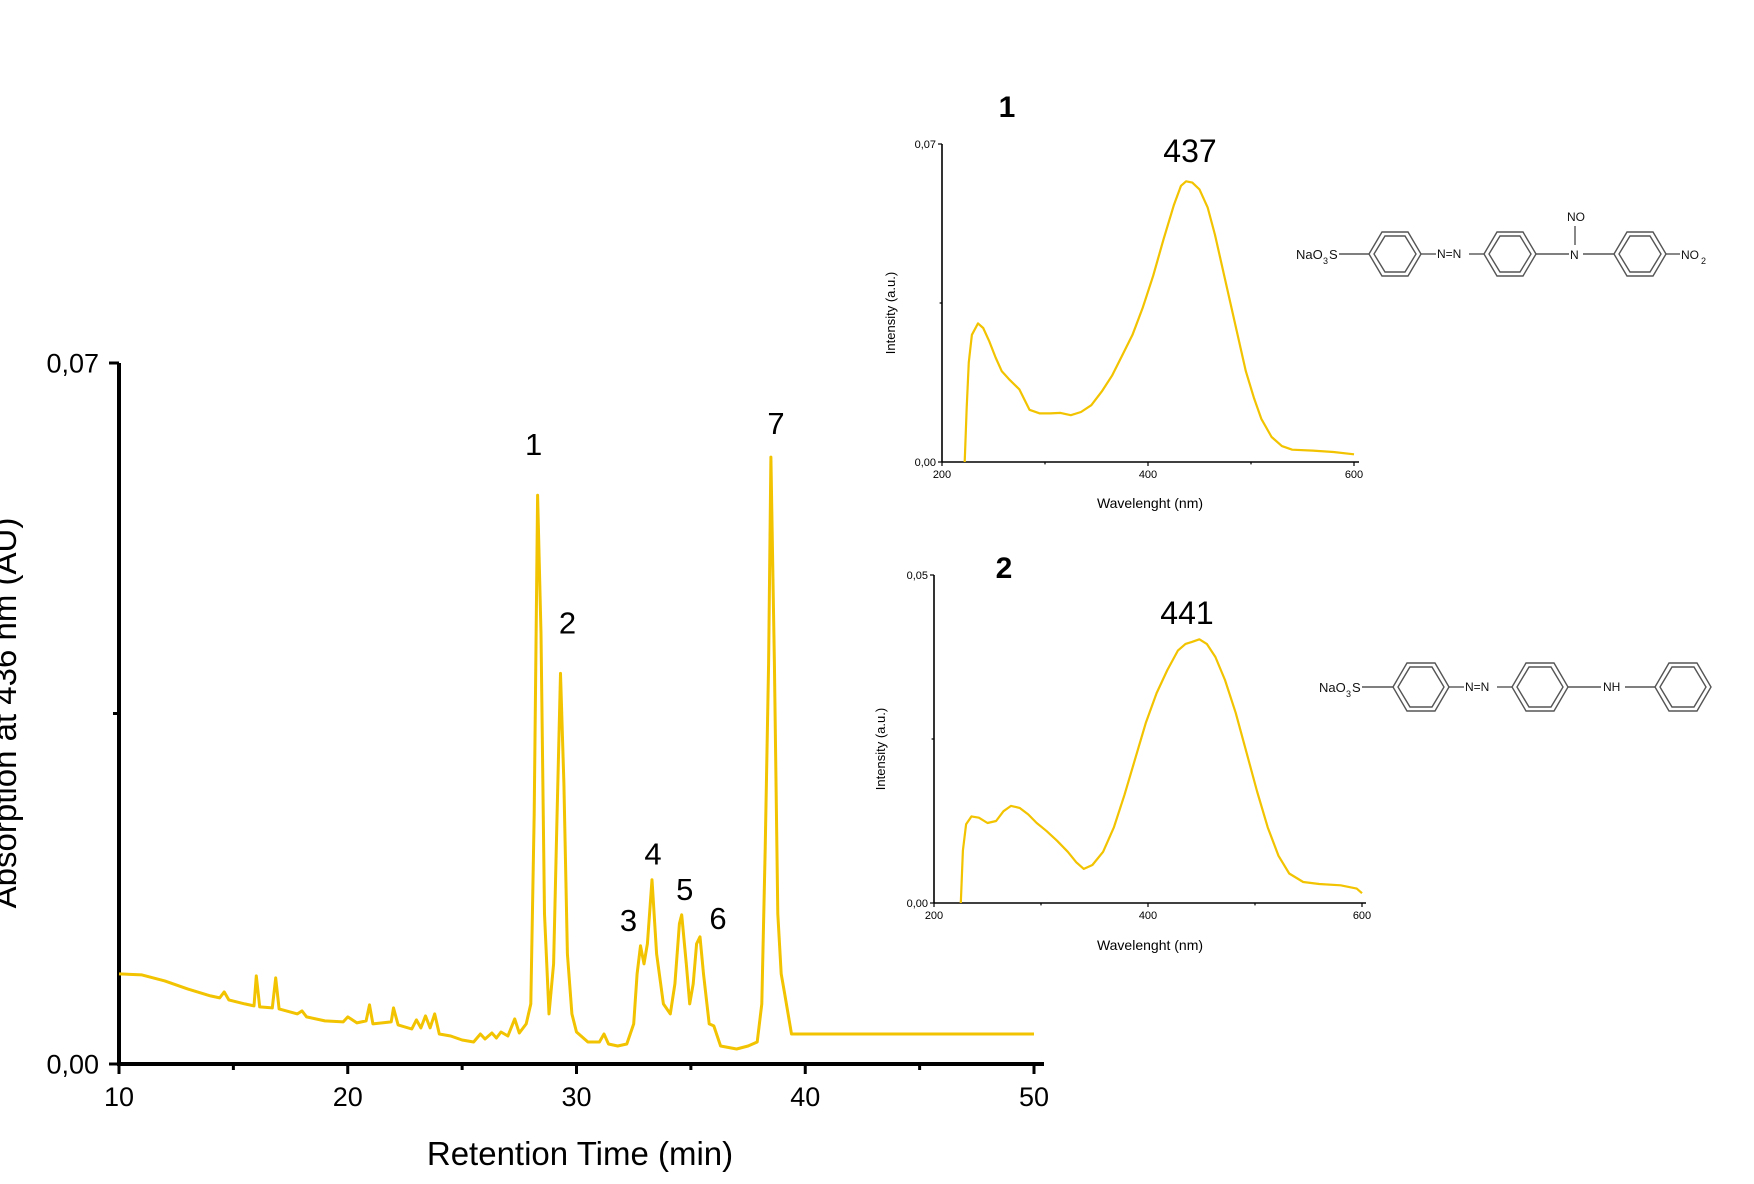 The width and height of the screenshot is (1754, 1184). I want to click on struct1-no2: NO, so click(1690, 255).